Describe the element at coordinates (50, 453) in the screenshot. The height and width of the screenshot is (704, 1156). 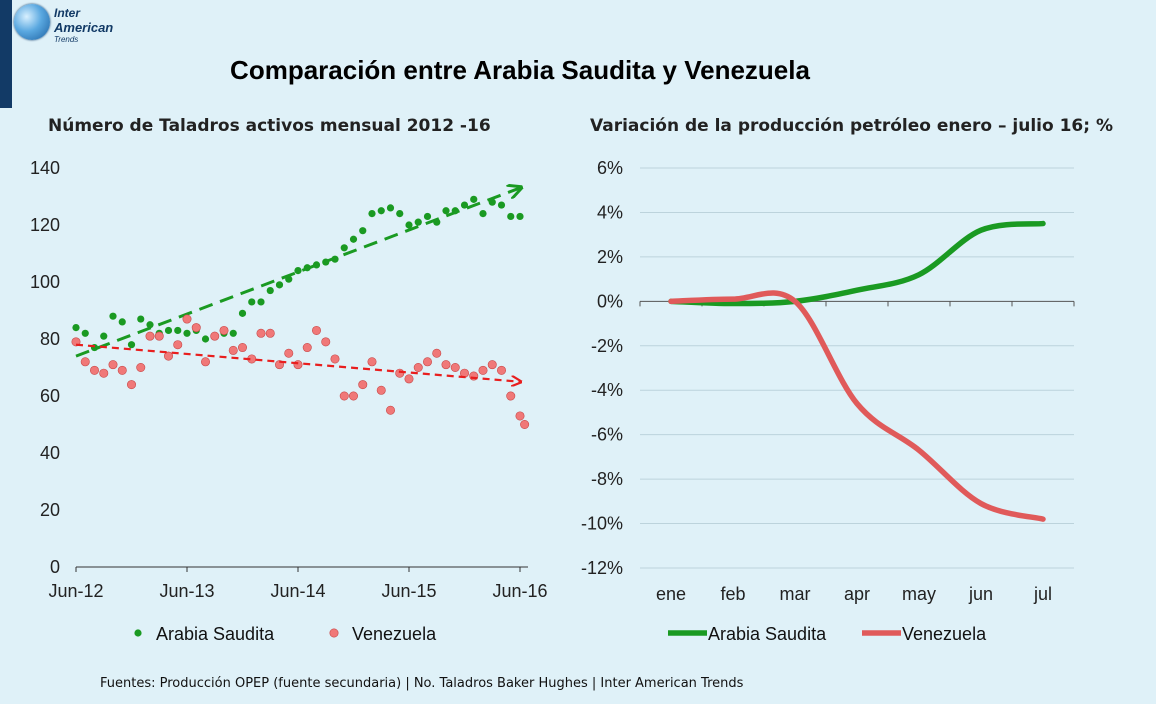
I see `y-tick-label: 40` at that location.